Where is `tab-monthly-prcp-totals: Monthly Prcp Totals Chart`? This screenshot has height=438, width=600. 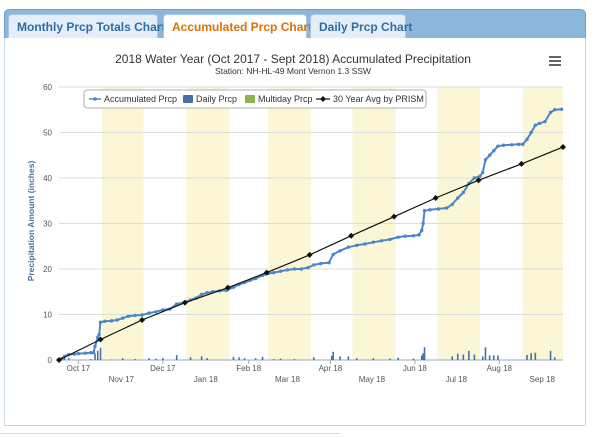
tab-monthly-prcp-totals: Monthly Prcp Totals Chart is located at coordinates (86, 27).